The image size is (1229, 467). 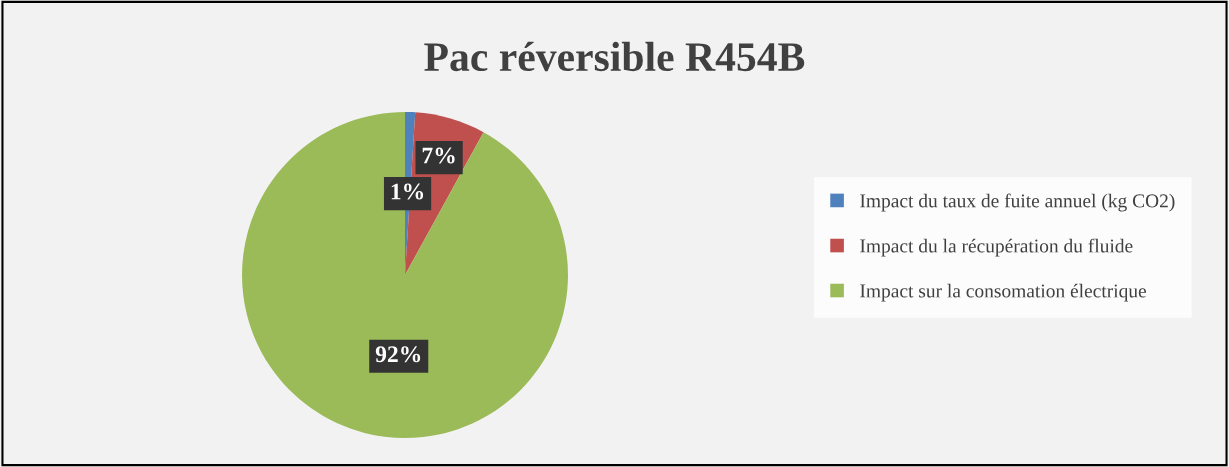 What do you see at coordinates (1003, 292) in the screenshot?
I see `legend-label: Impact sur la consomation électrique` at bounding box center [1003, 292].